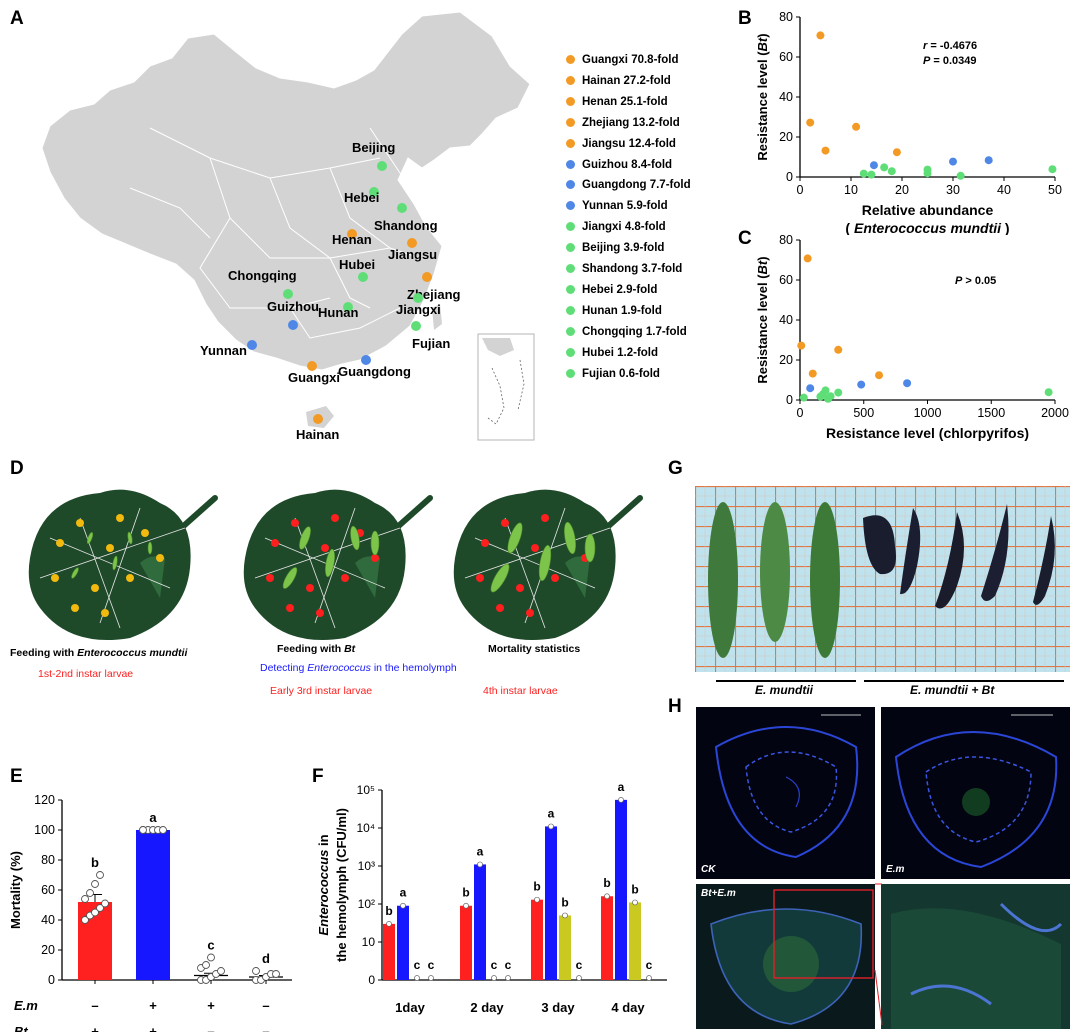 The height and width of the screenshot is (1033, 1080). What do you see at coordinates (631, 122) in the screenshot?
I see `legend-label: Zhejiang 13.2-fold` at bounding box center [631, 122].